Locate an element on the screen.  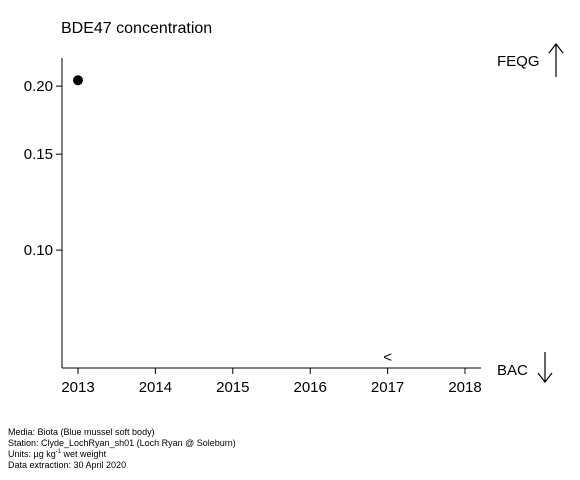
arrow-up-icon is located at coordinates (556, 60).